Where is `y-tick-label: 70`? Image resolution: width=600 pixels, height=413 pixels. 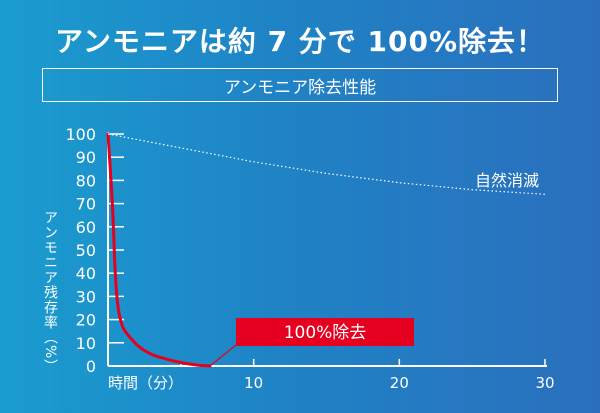 y-tick-label: 70 is located at coordinates (86, 204).